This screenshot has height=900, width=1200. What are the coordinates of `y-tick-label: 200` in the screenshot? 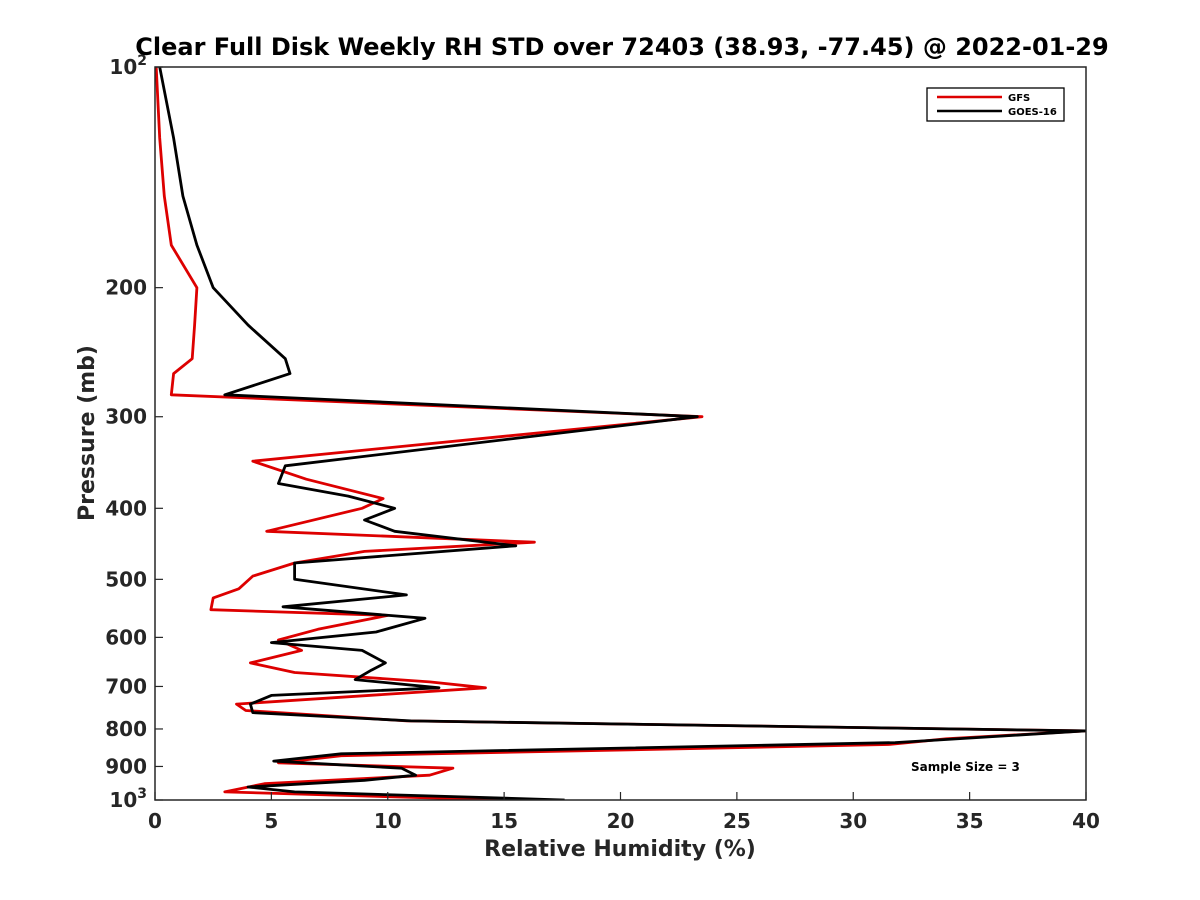 It's located at (126, 288).